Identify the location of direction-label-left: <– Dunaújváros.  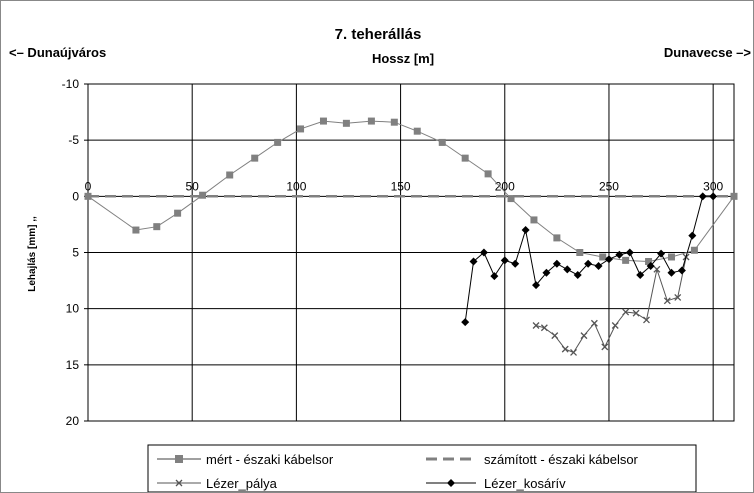
(57, 52).